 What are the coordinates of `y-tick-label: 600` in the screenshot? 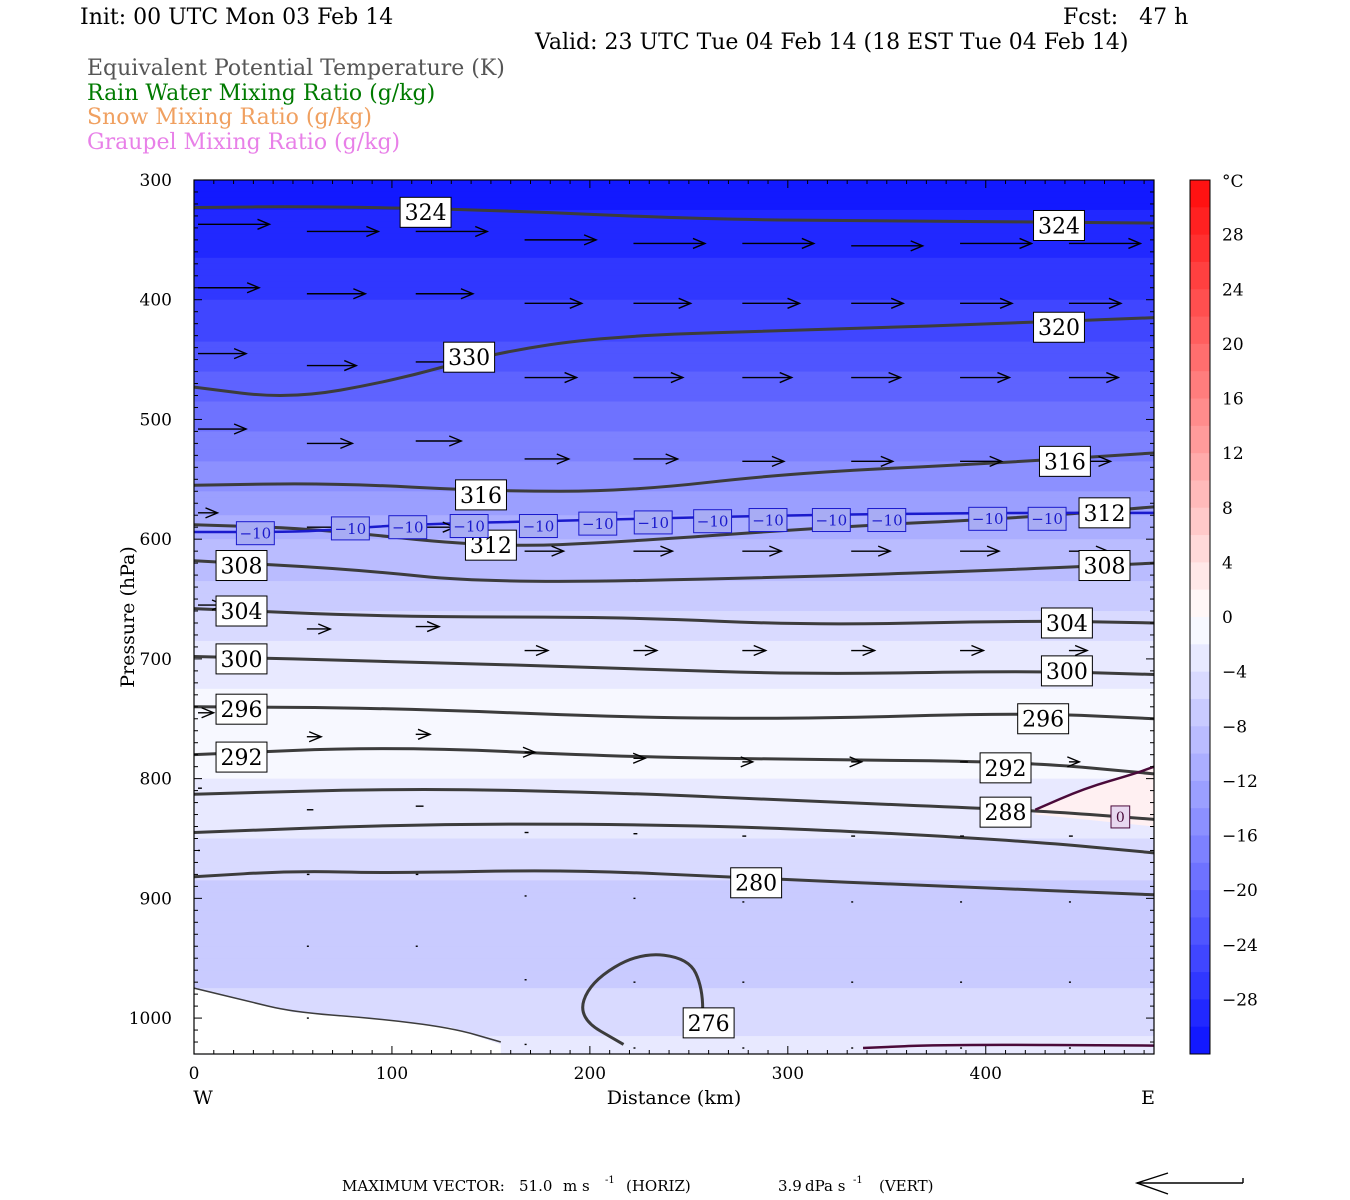 It's located at (156, 540).